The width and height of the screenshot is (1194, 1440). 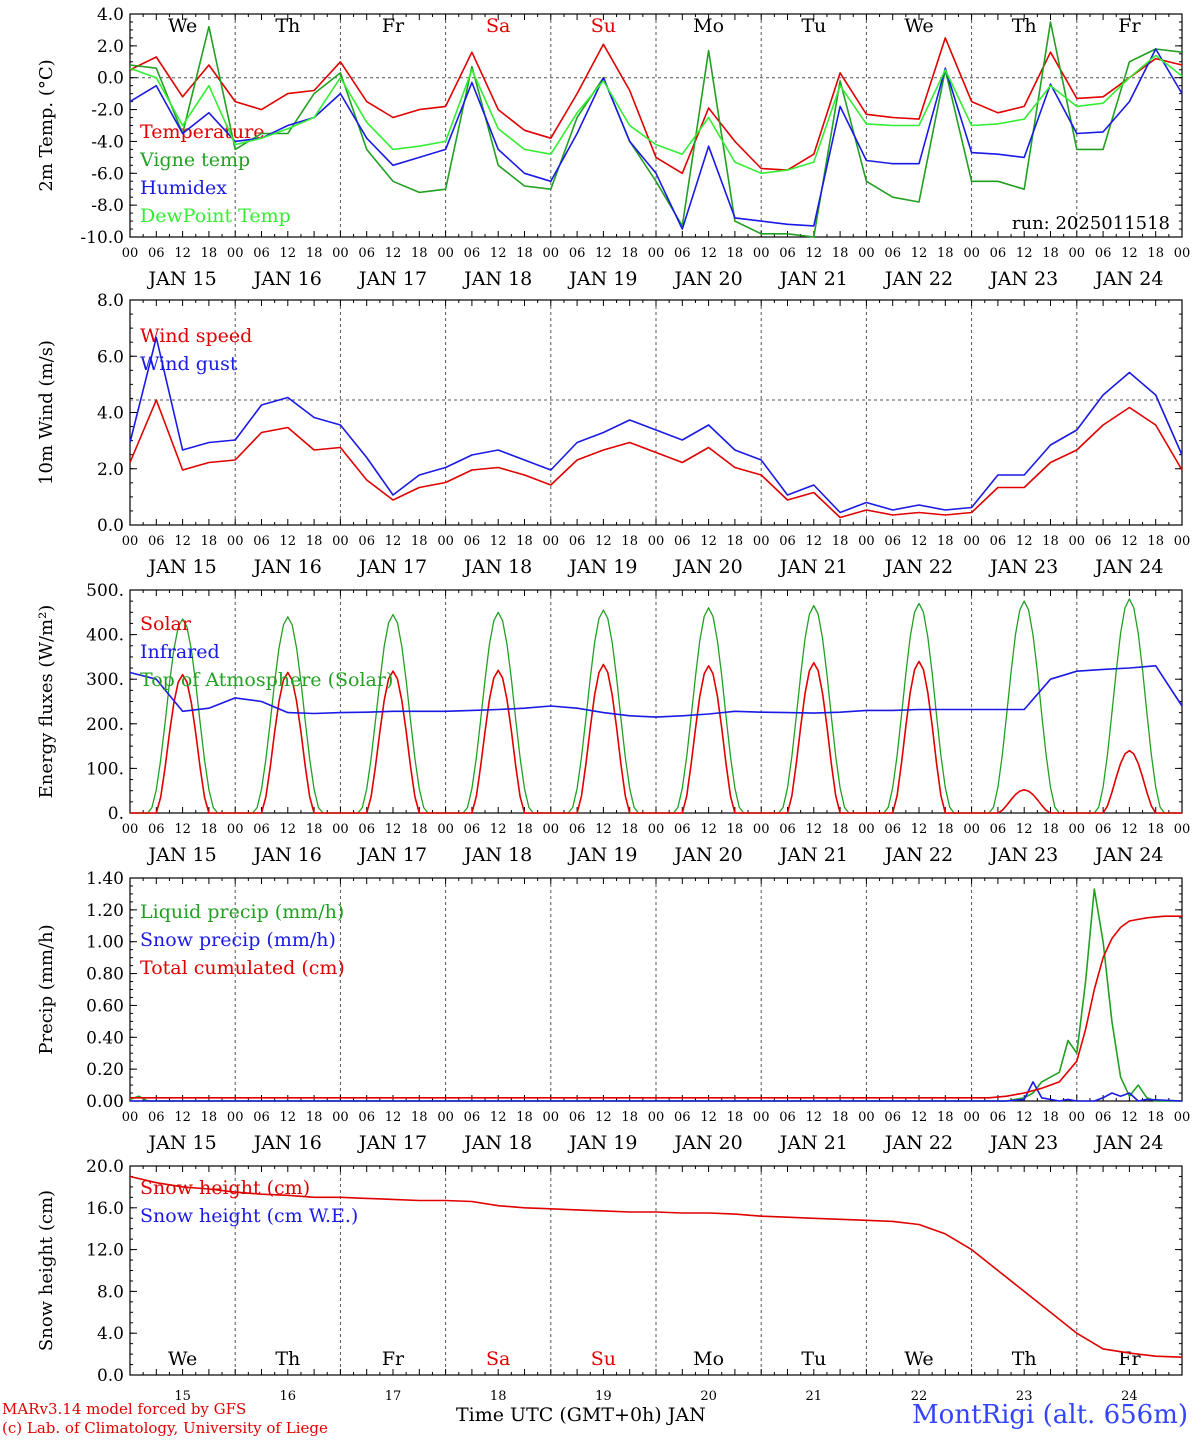 I want to click on weekday-label: Sa, so click(x=498, y=1359).